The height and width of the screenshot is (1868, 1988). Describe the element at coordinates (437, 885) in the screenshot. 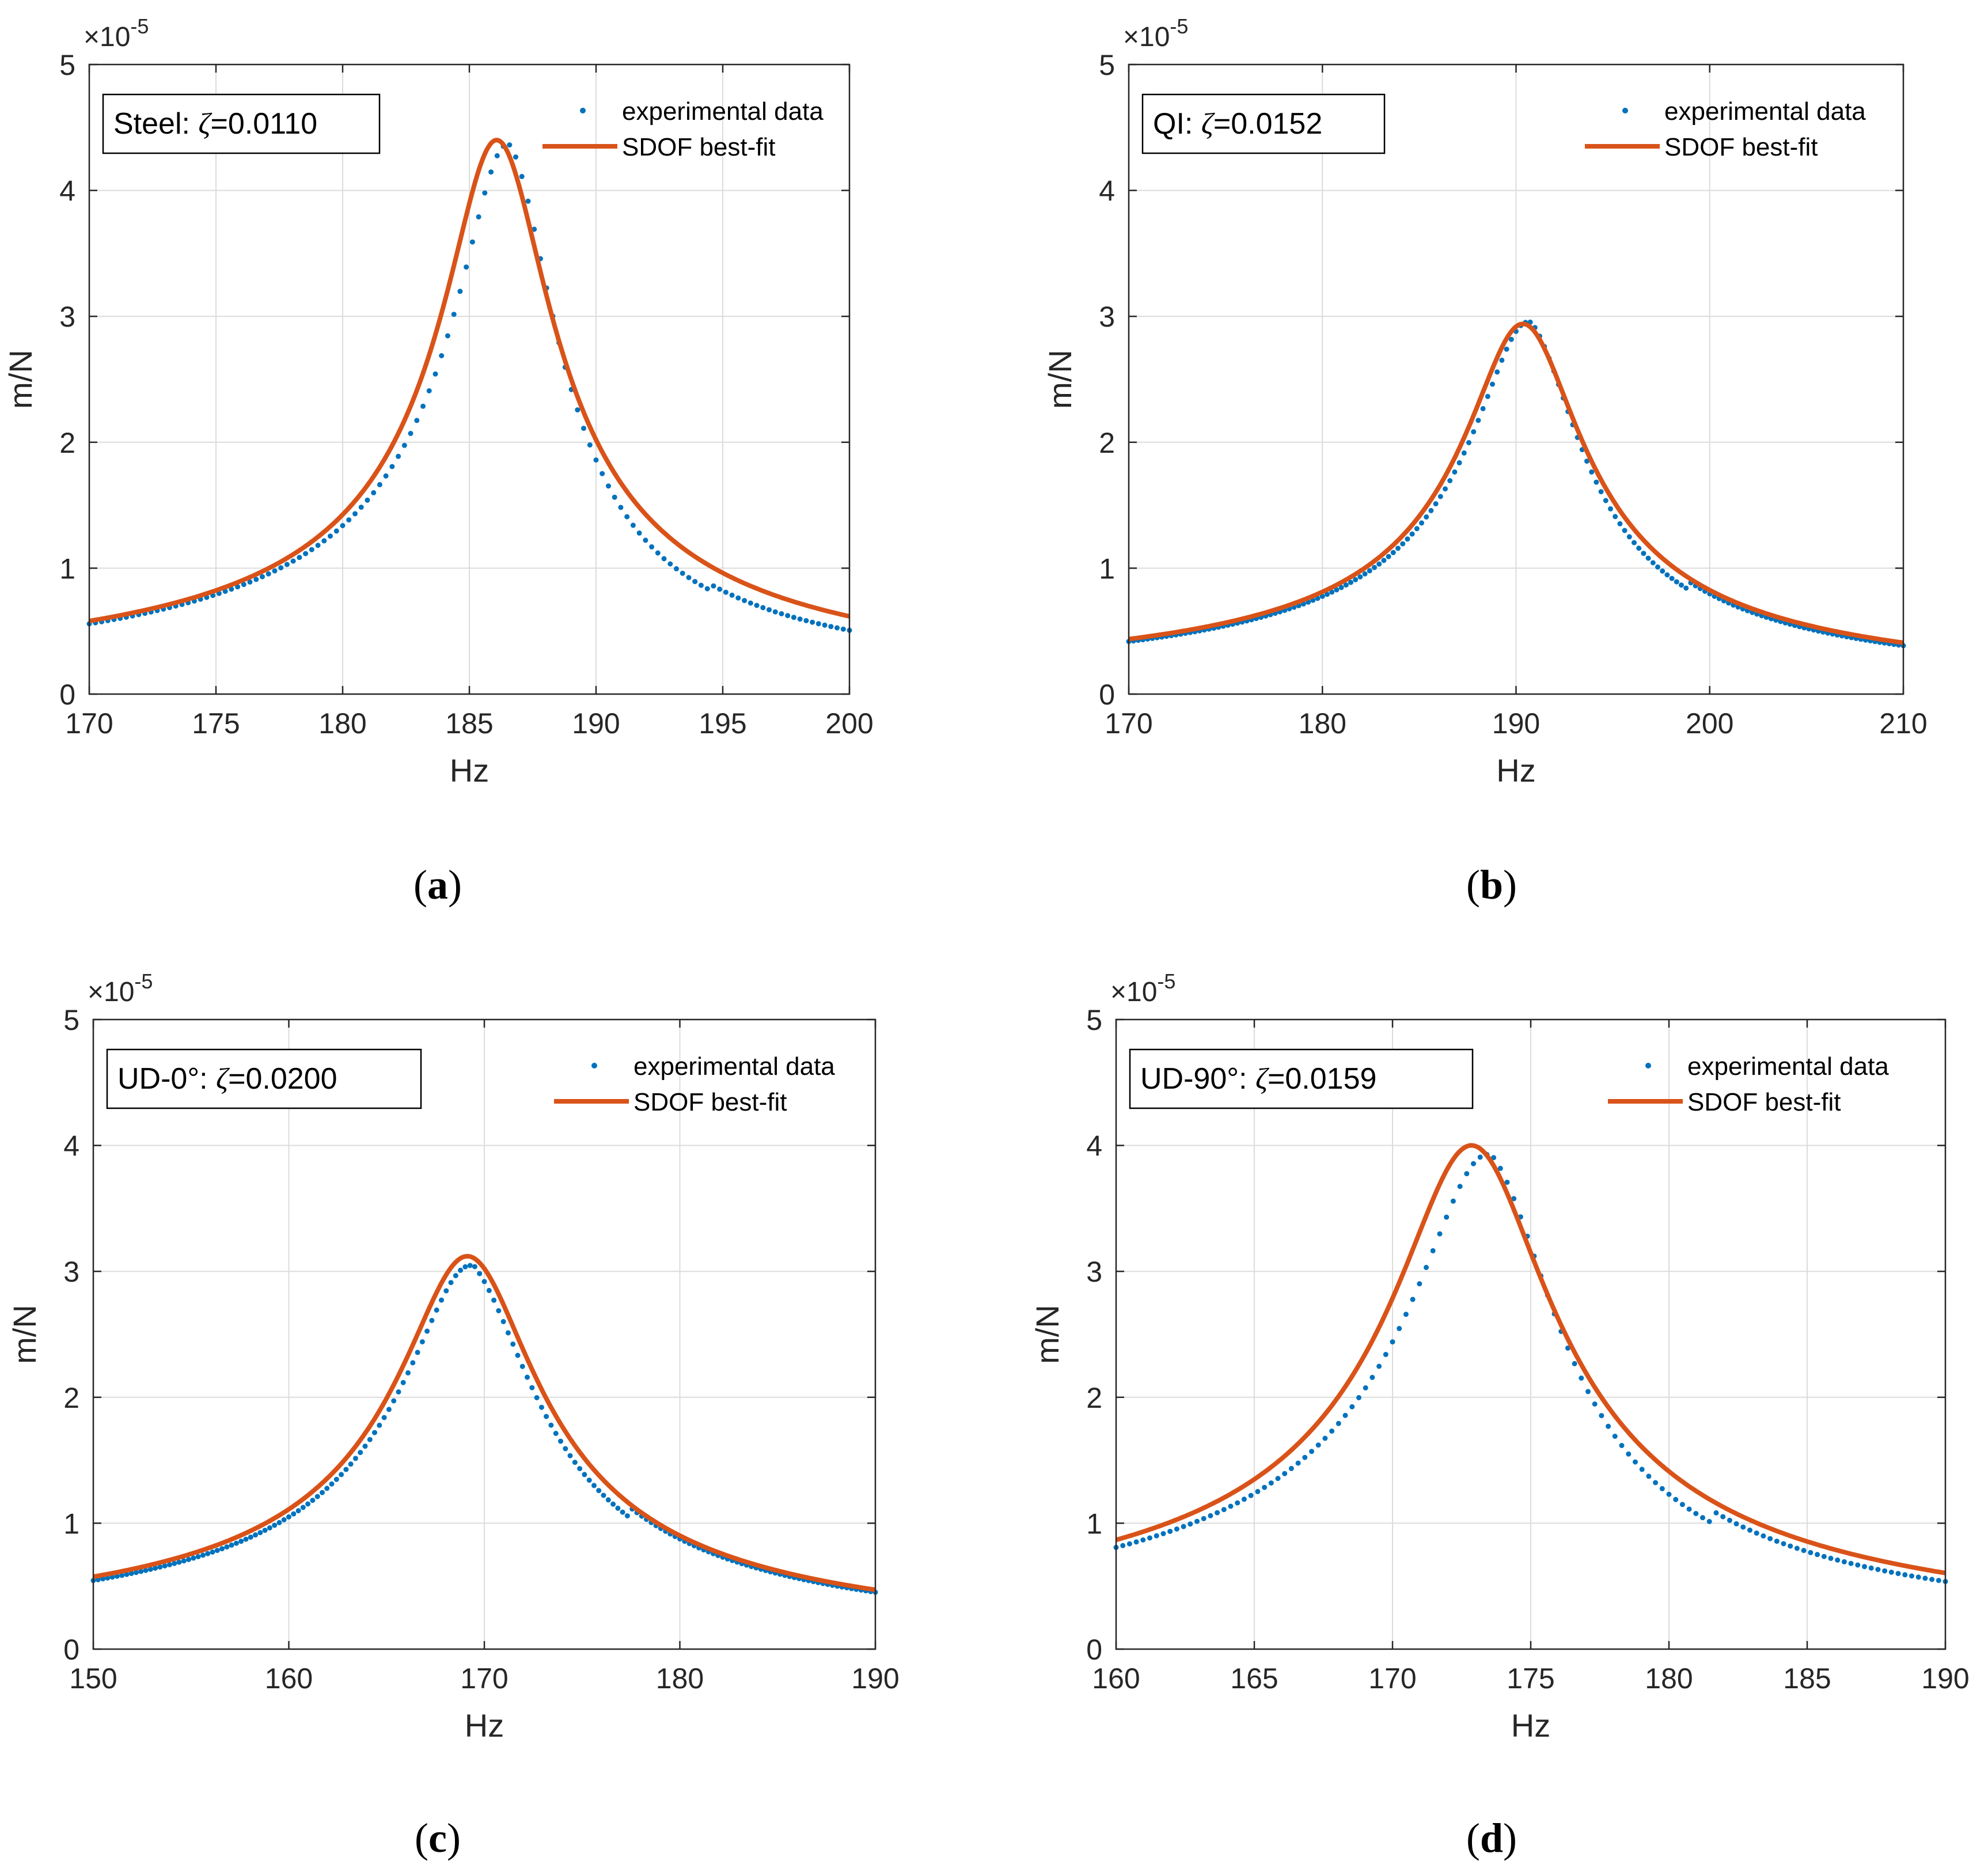

I see `panel-caption: (a)` at that location.